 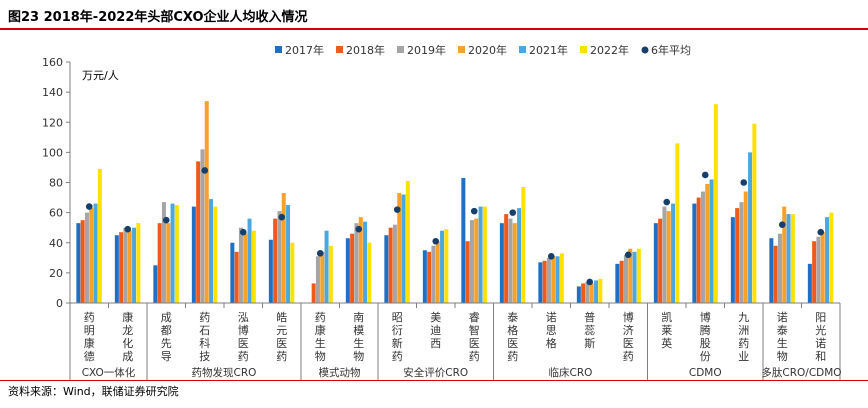 I want to click on y-tick-label: 140, so click(x=52, y=92).